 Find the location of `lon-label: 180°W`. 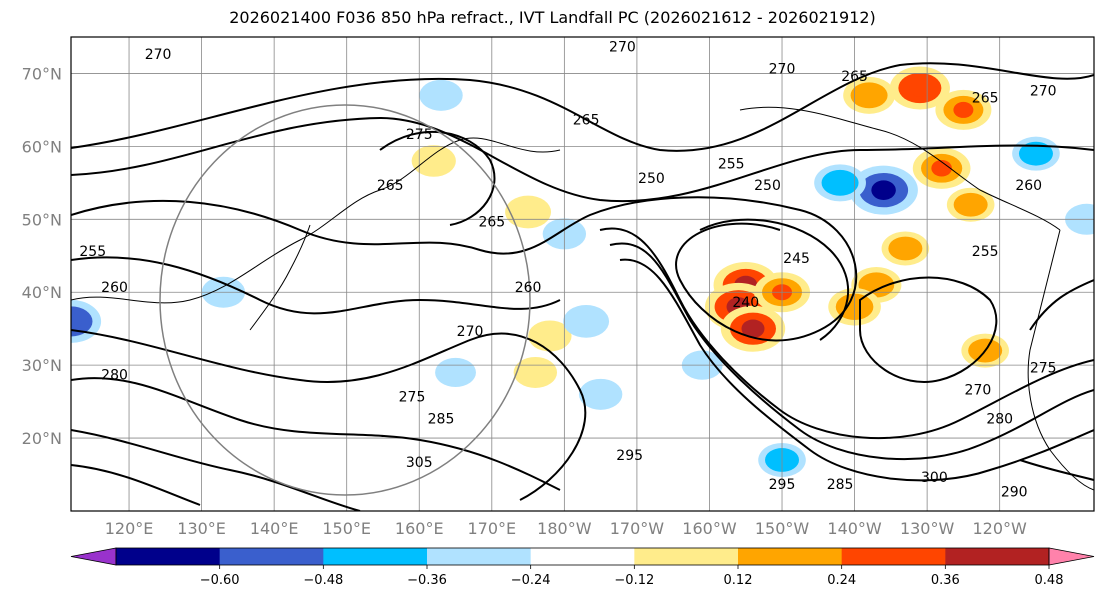

lon-label: 180°W is located at coordinates (564, 528).